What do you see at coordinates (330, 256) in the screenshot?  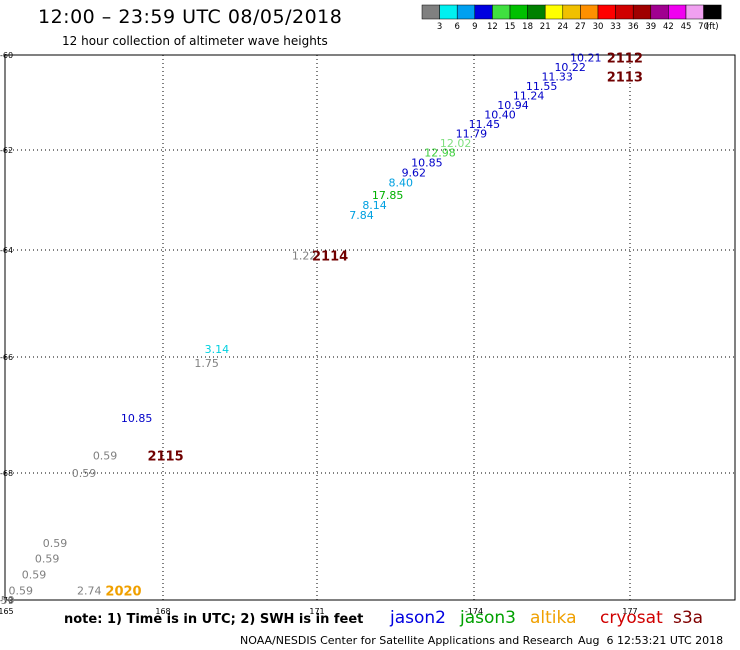 I see `pass-number-label: 2114` at bounding box center [330, 256].